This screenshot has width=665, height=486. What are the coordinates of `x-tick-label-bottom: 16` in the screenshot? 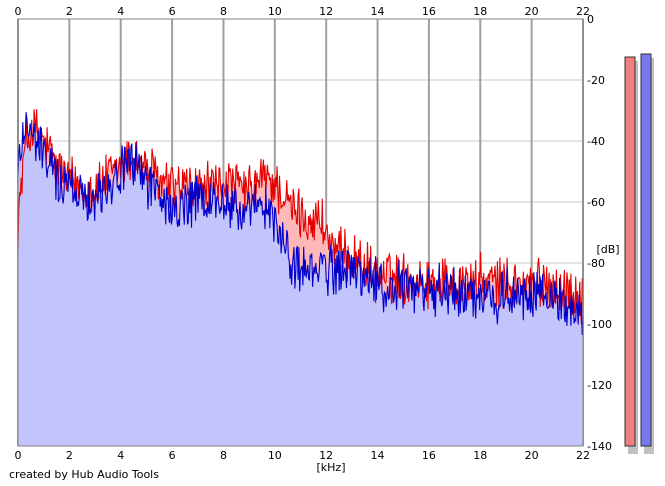 It's located at (429, 455).